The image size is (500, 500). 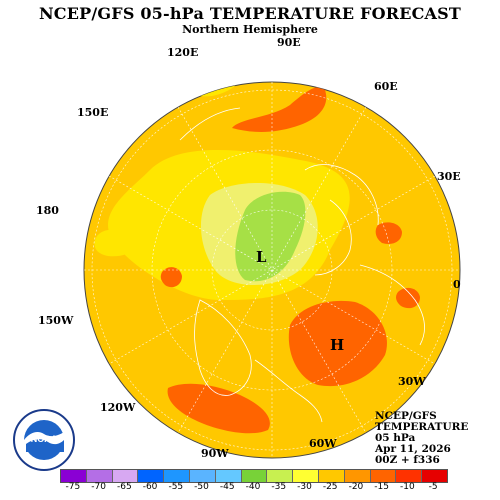 What do you see at coordinates (407, 460) in the screenshot?
I see `info-run: 00Z + f336` at bounding box center [407, 460].